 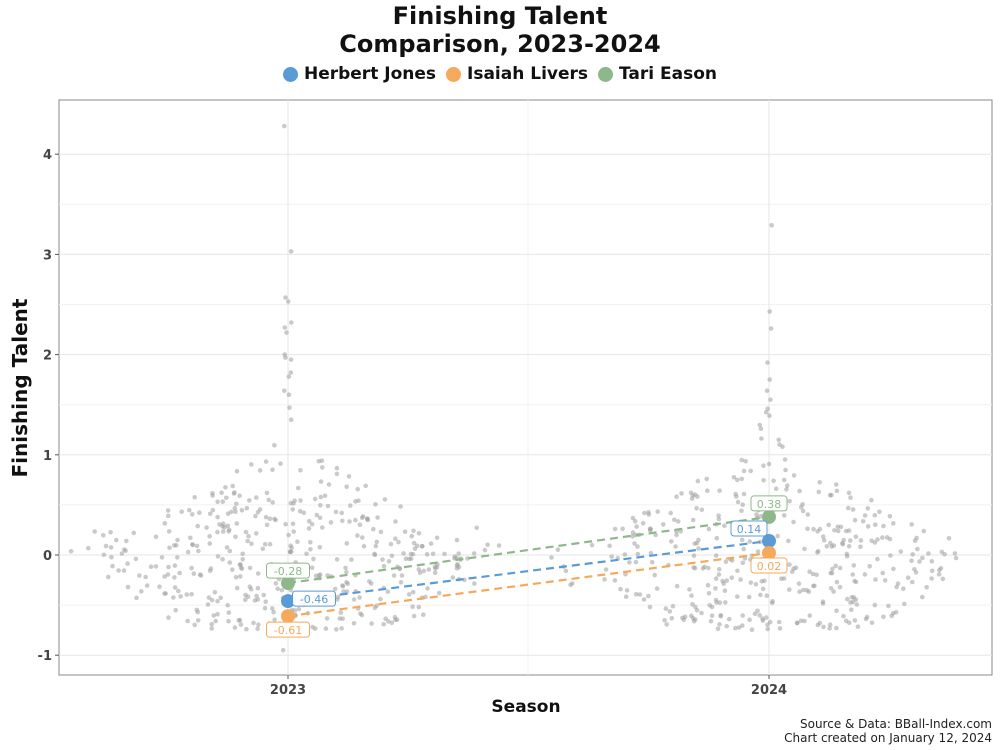 I want to click on legend-item-isaiah-livers: Isaiah Livers, so click(x=517, y=74).